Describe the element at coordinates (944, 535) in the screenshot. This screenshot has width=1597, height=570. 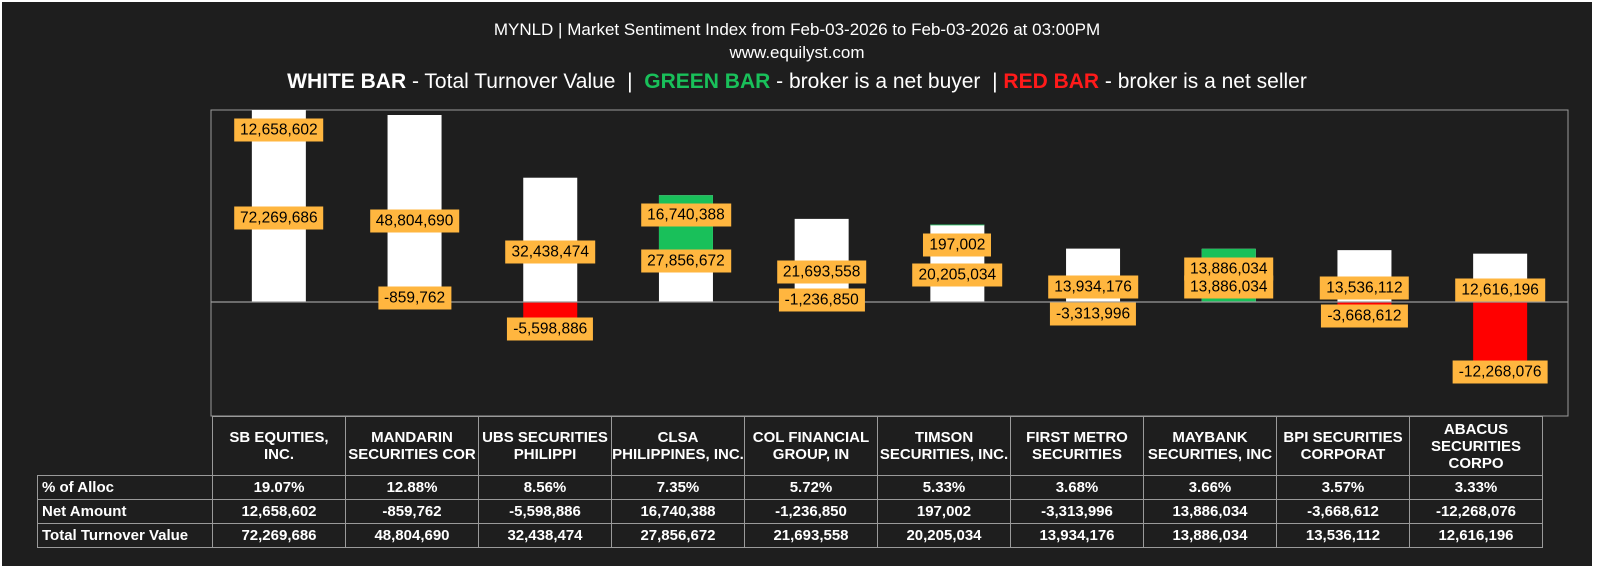
I see `table-cell: 20,205,034` at that location.